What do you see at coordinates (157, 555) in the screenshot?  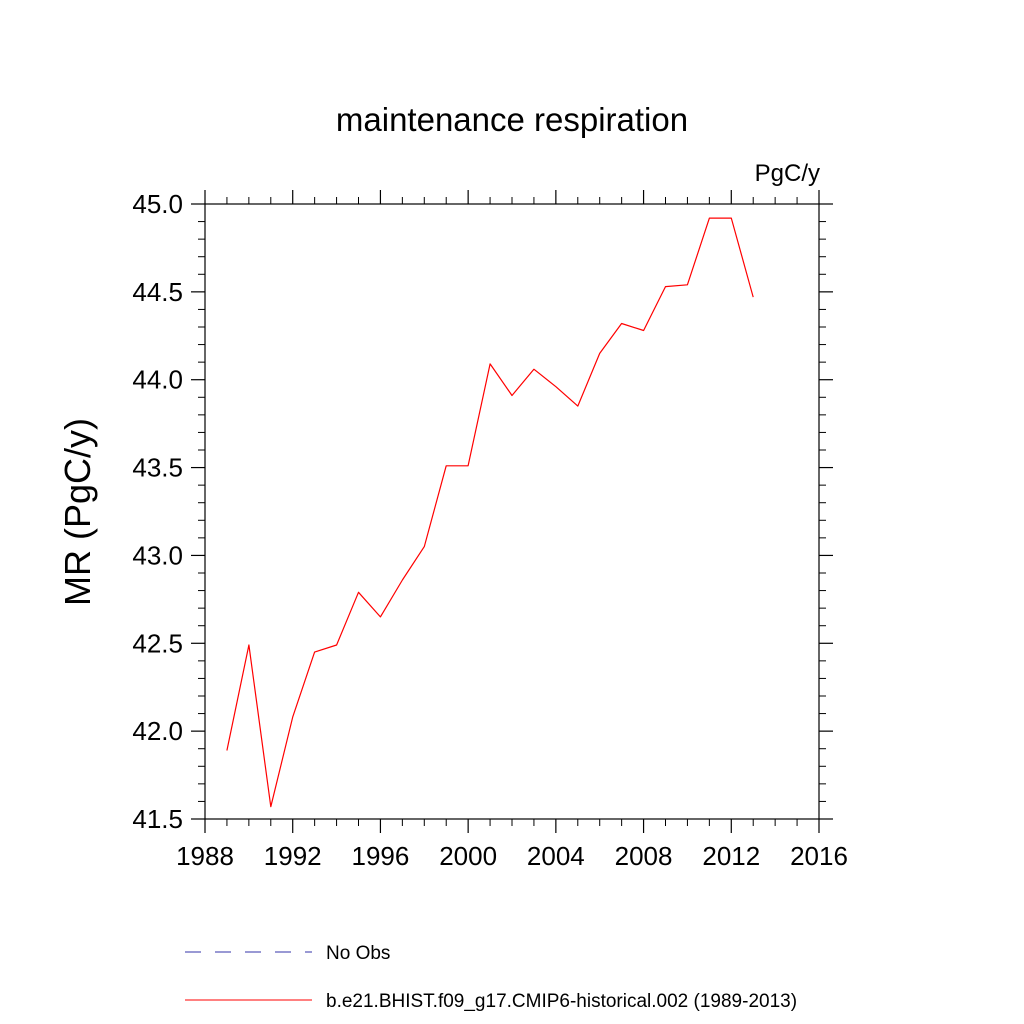 I see `y-tick-label: 43.0` at bounding box center [157, 555].